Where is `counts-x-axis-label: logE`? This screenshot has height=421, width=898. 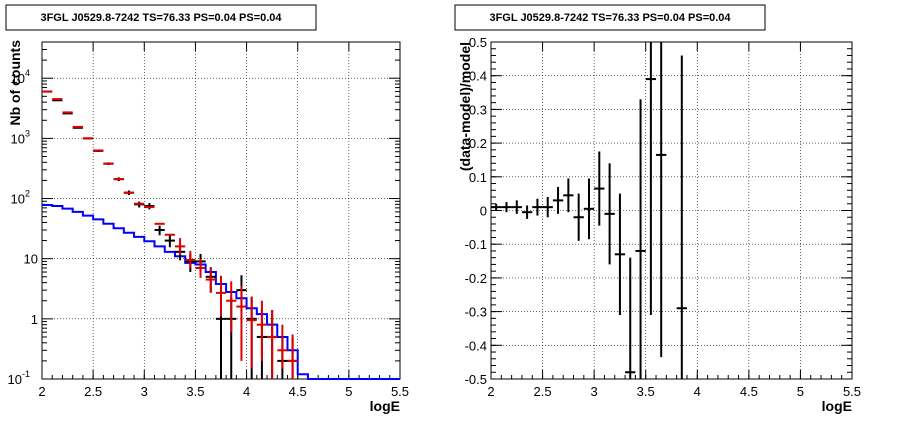
counts-x-axis-label: logE is located at coordinates (385, 406).